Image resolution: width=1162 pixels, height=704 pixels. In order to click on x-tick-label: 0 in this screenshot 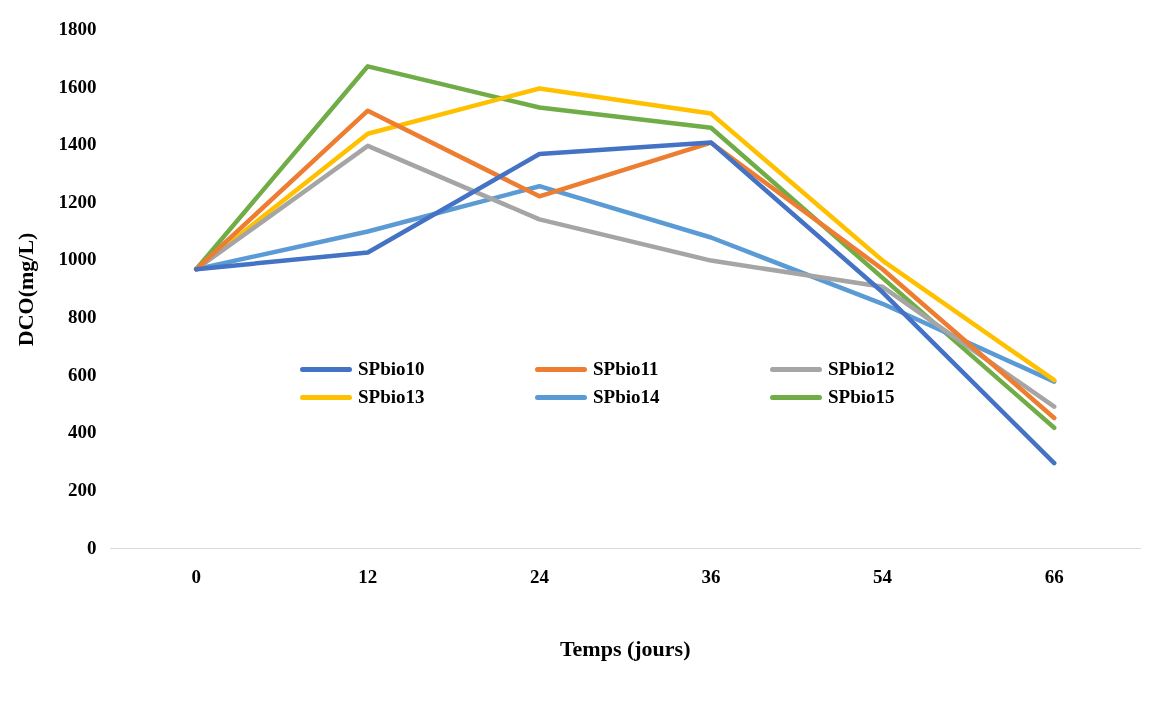, I will do `click(196, 577)`.